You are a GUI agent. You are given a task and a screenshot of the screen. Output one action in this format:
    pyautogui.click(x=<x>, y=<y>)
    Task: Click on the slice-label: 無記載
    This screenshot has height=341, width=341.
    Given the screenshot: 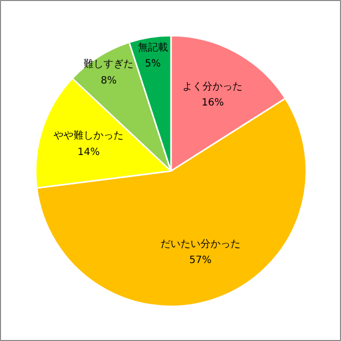 What is the action you would take?
    pyautogui.click(x=153, y=47)
    